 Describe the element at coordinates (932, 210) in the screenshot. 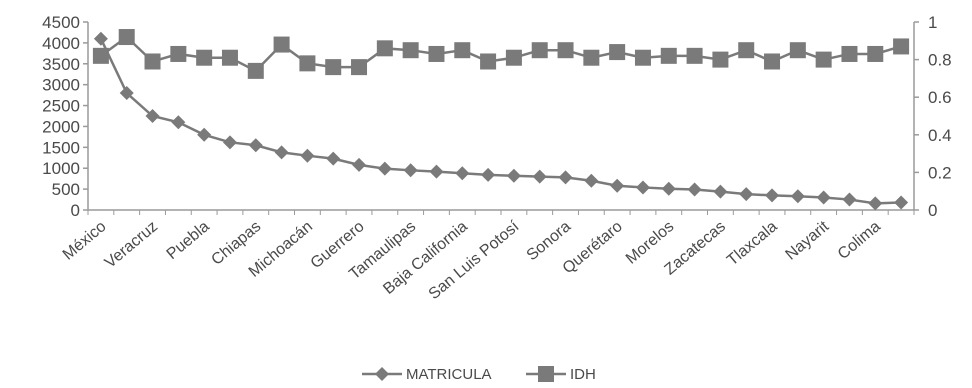

I see `y-right-tick-label: 0` at that location.